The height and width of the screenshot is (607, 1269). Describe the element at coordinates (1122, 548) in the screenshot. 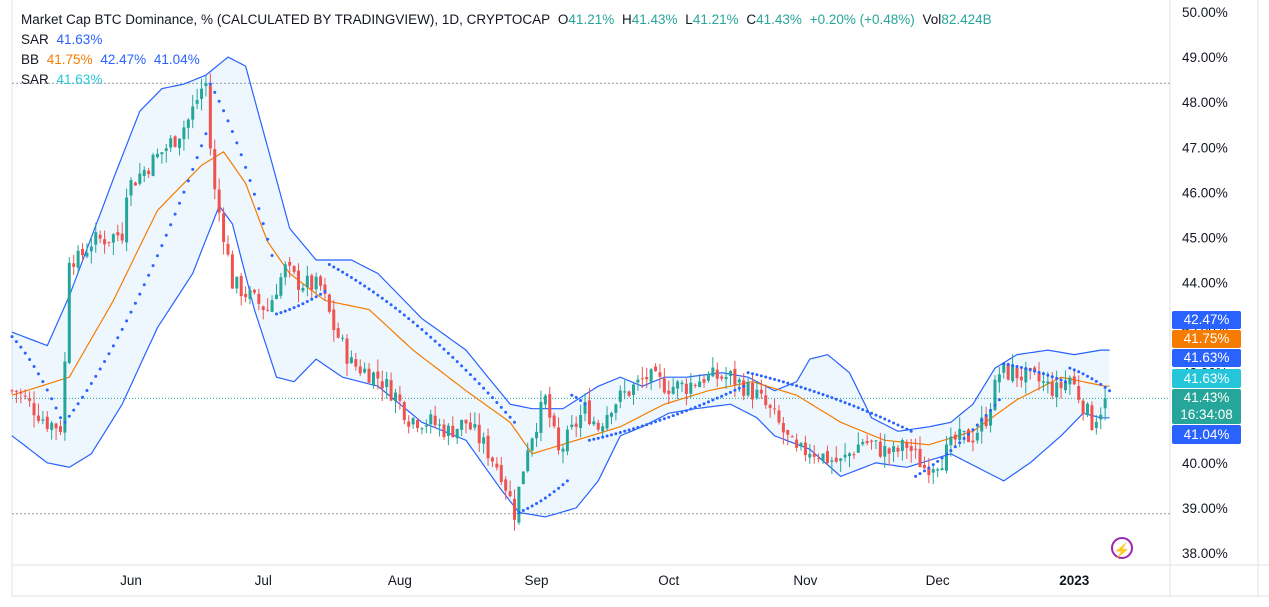

I see `lightning-icon: ⚡` at that location.